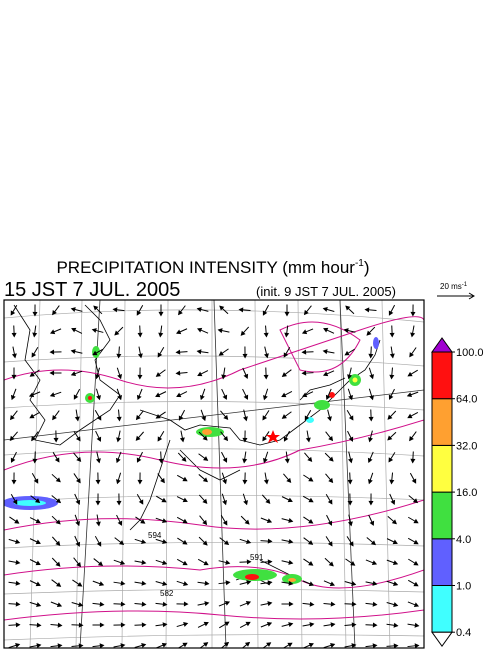 This screenshot has width=500, height=650. Describe the element at coordinates (456, 296) in the screenshot. I see `ref-arrow` at that location.